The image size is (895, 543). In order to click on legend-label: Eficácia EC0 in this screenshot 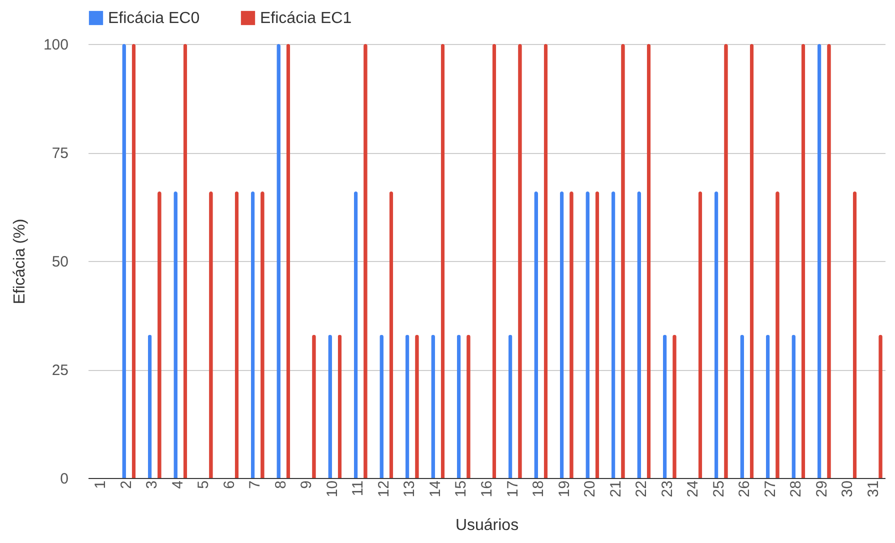, I will do `click(154, 18)`.